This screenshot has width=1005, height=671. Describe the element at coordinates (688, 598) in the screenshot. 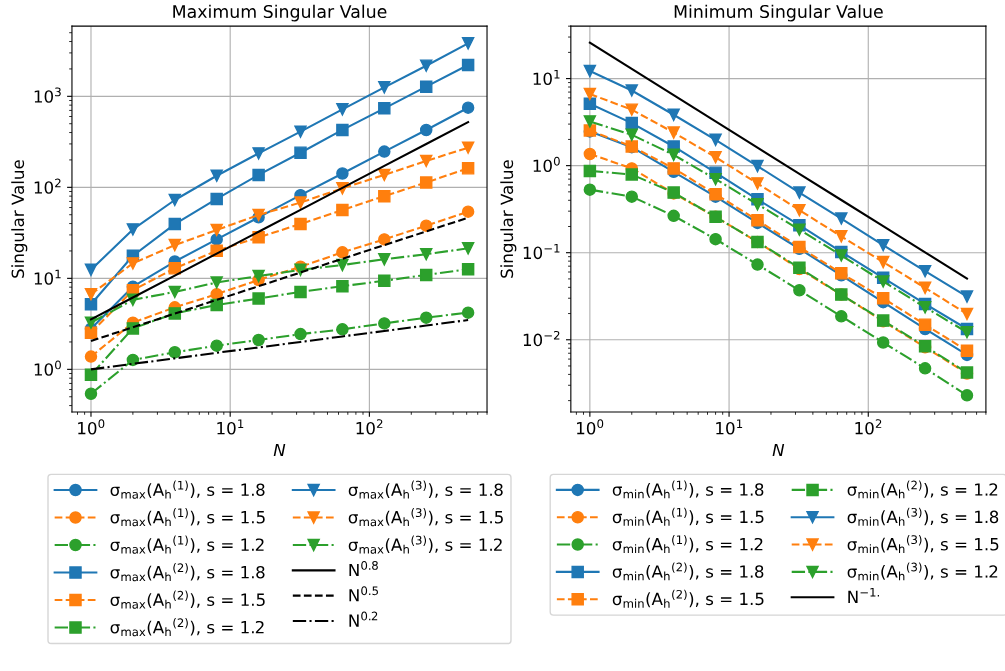

I see `legend-label: σ$_{min}$(A$_{h}$$^{(2)}$), s = 1.5` at that location.